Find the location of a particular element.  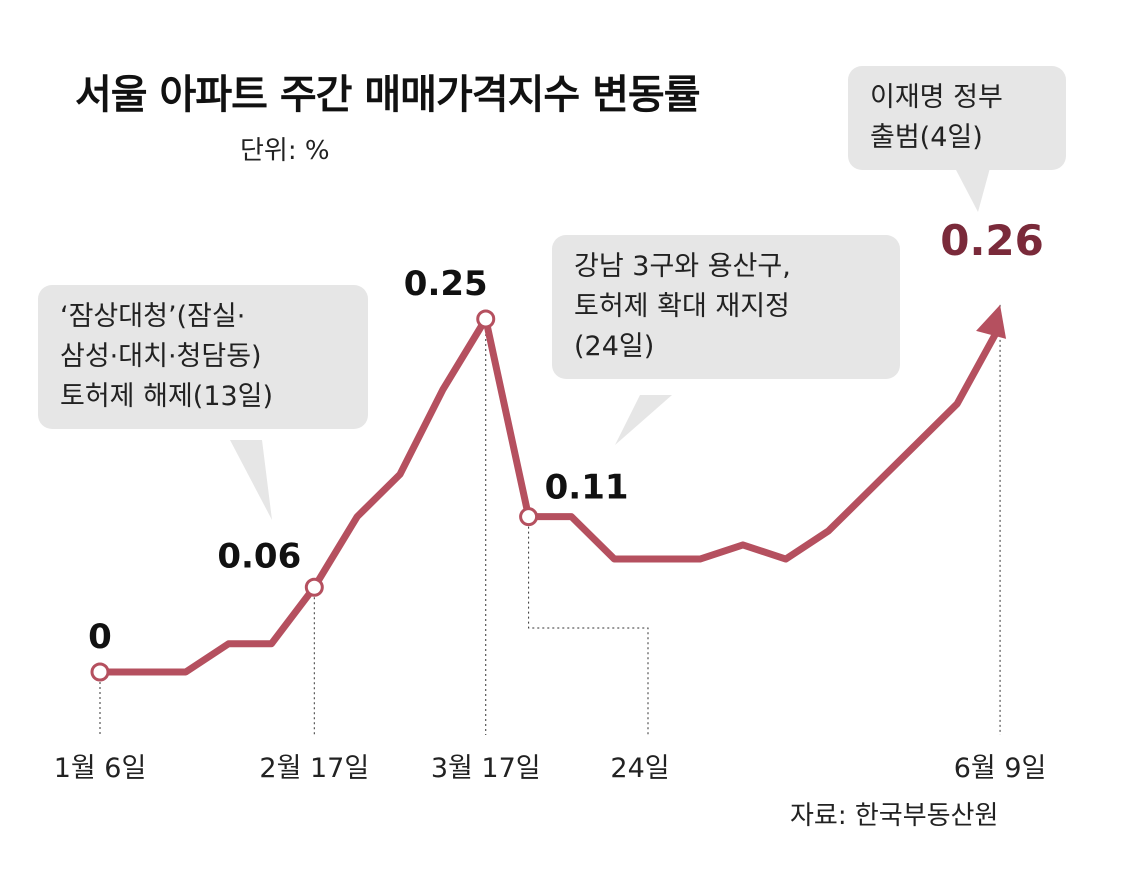

annotation-line: 강남 3구와 용산구, is located at coordinates (682, 266).